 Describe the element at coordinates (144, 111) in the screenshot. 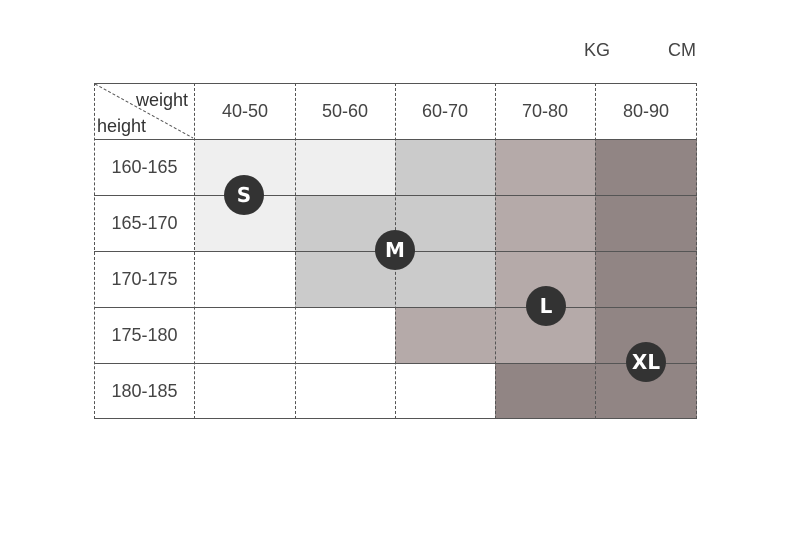

I see `corner-diagonal-line` at that location.